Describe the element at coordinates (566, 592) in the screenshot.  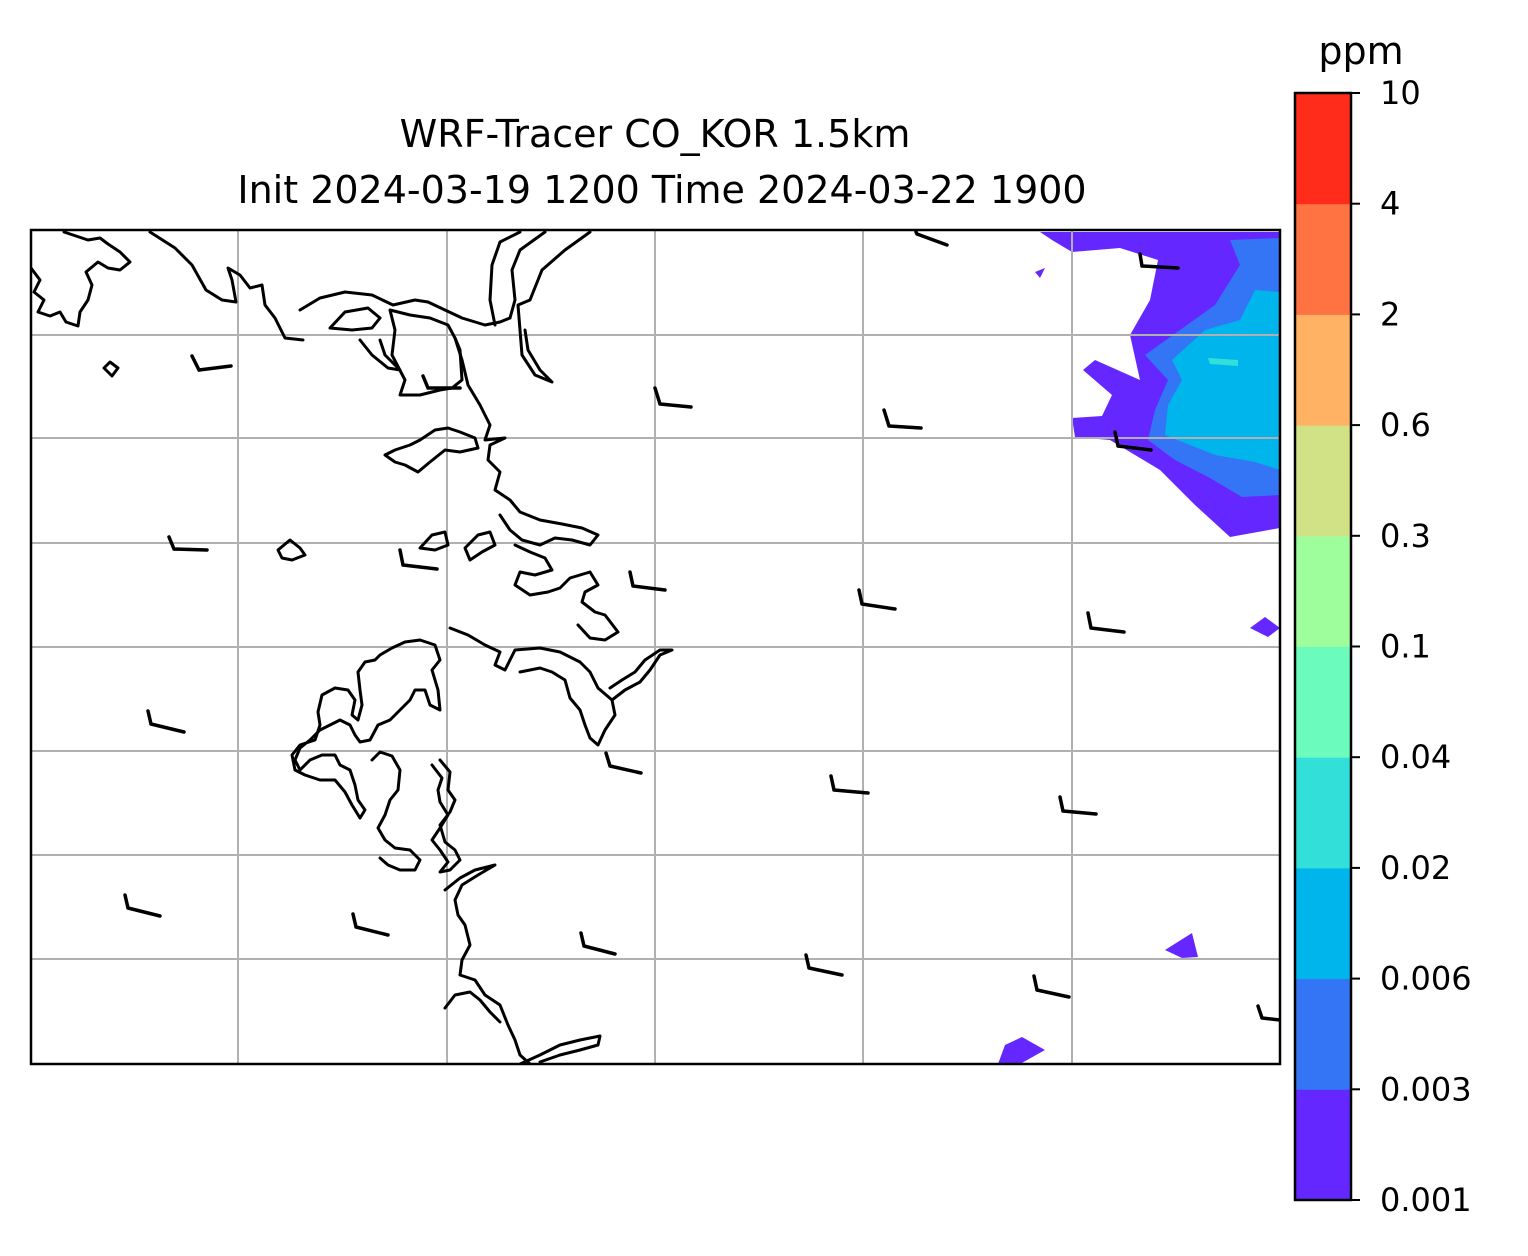
I see `coastline-peninsula-c` at that location.